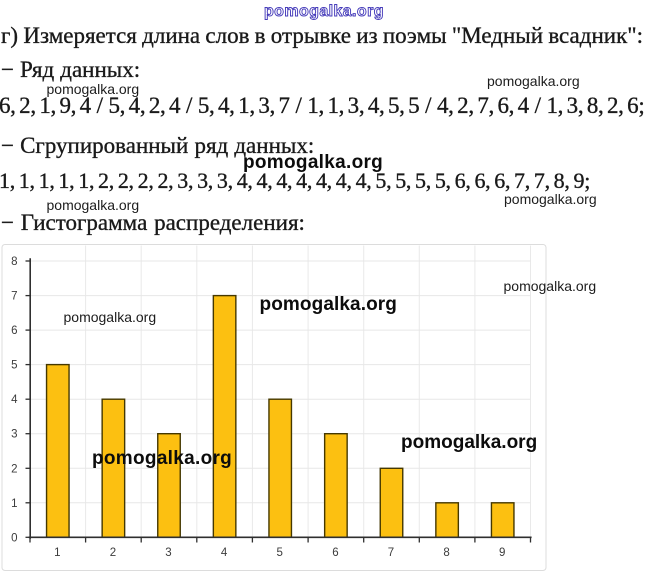  What do you see at coordinates (502, 553) in the screenshot?
I see `svg-text: 9` at bounding box center [502, 553].